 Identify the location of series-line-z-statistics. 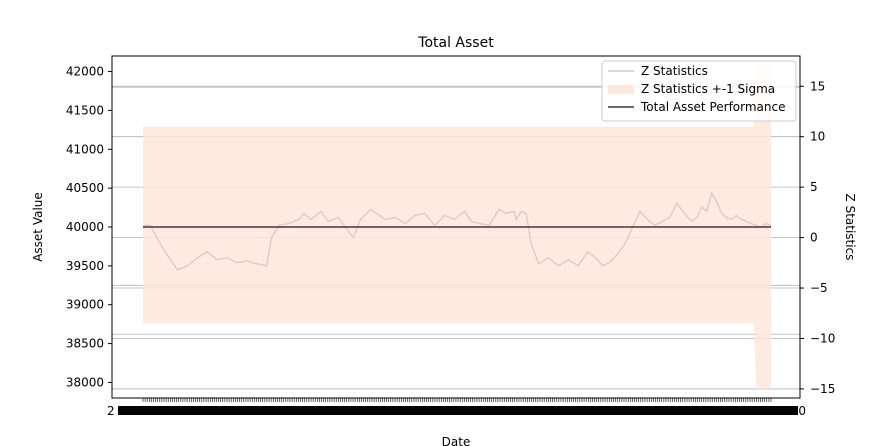
(457, 231).